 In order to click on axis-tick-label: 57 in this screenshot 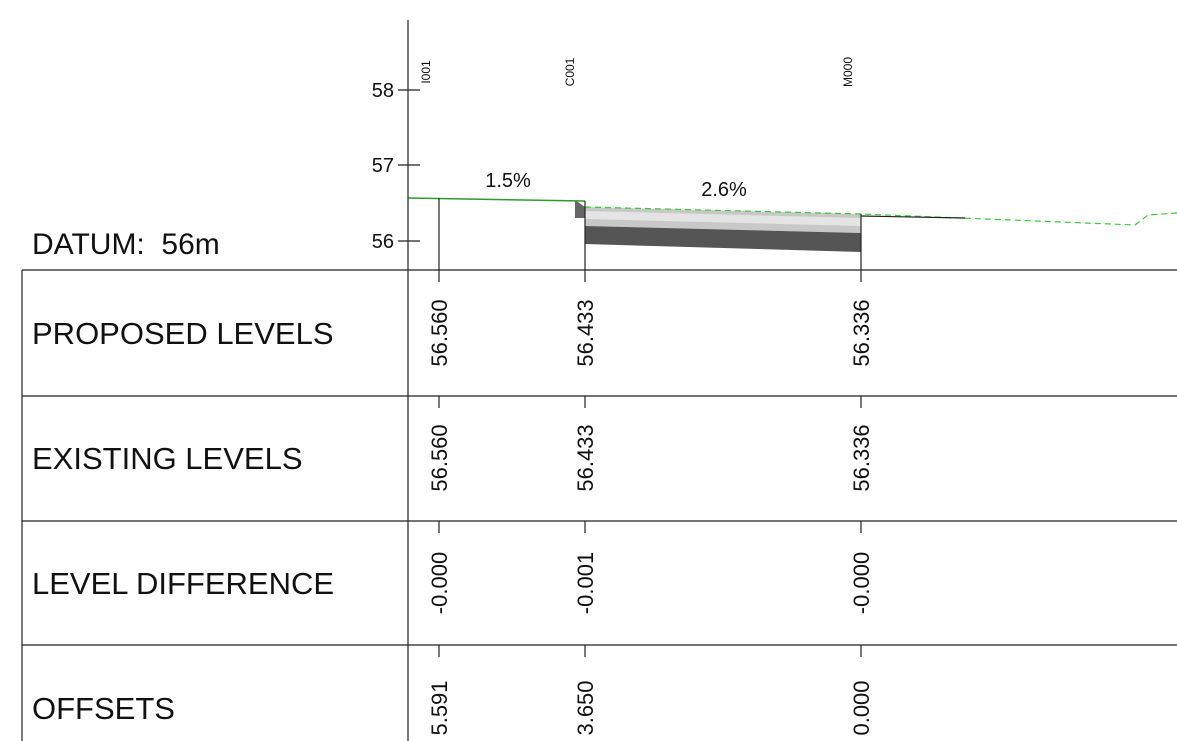, I will do `click(383, 166)`.